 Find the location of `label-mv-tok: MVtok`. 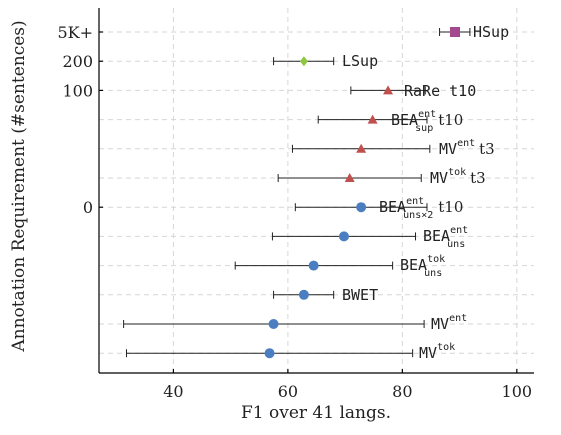

label-mv-tok: MVtok is located at coordinates (437, 352).